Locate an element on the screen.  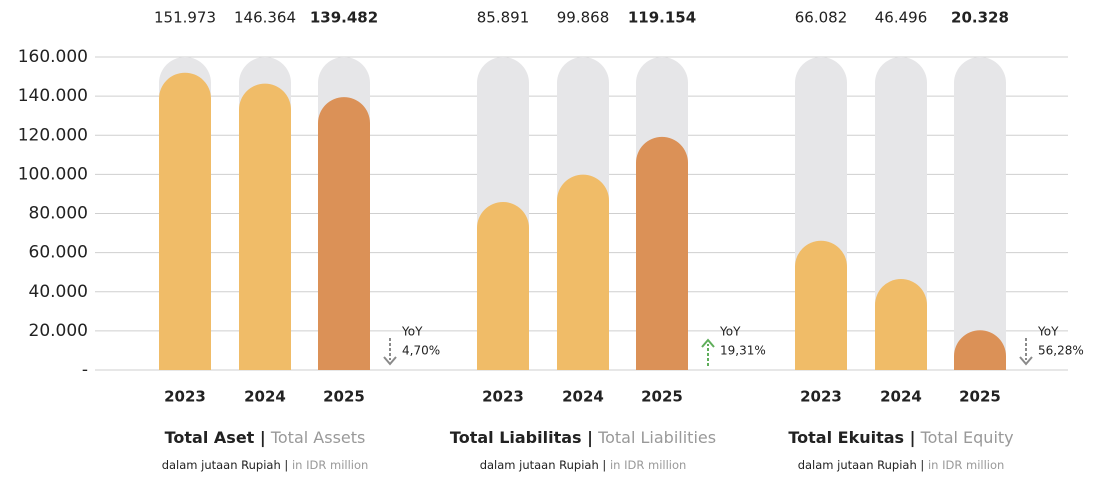
title-en: Total Assets is located at coordinates (318, 437).